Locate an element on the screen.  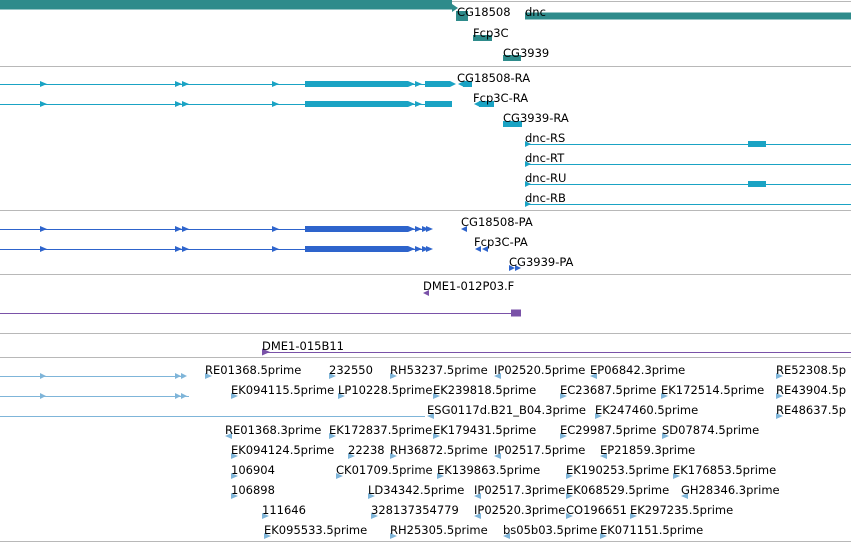
feature-label: 106904 is located at coordinates (253, 470).